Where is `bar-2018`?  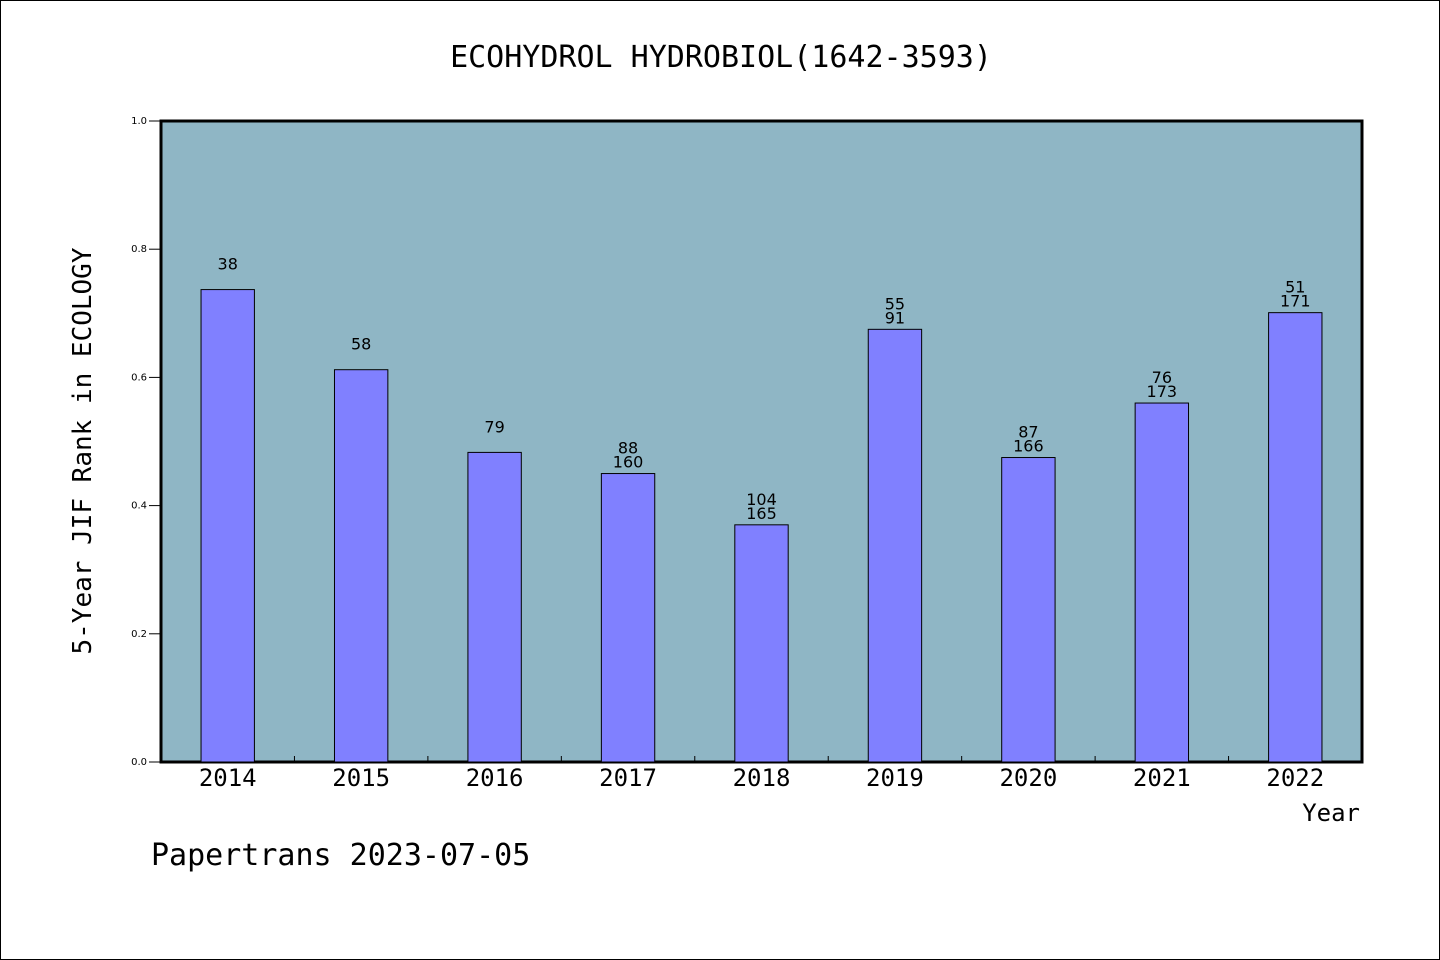
bar-2018 is located at coordinates (761, 643).